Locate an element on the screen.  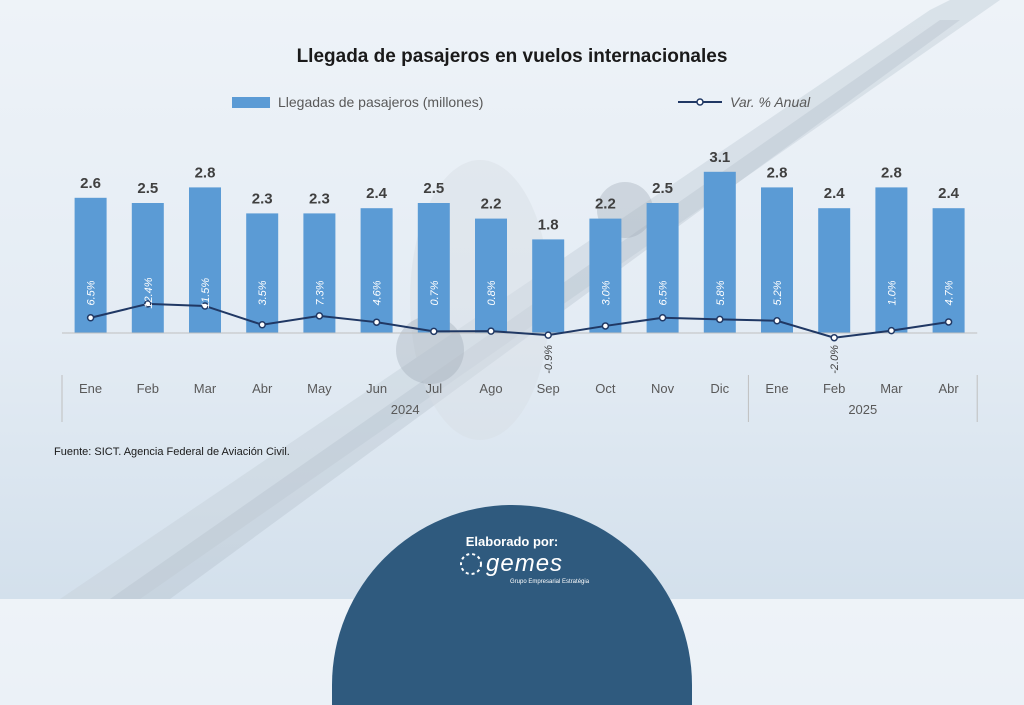
gemes-logo-text: gemes is located at coordinates (525, 563).